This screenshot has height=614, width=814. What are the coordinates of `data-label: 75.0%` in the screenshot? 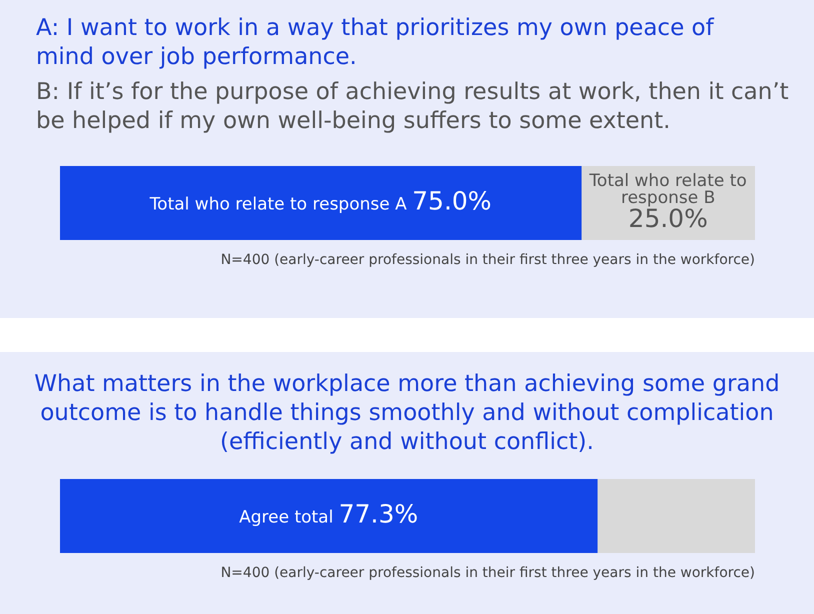 It's located at (452, 201).